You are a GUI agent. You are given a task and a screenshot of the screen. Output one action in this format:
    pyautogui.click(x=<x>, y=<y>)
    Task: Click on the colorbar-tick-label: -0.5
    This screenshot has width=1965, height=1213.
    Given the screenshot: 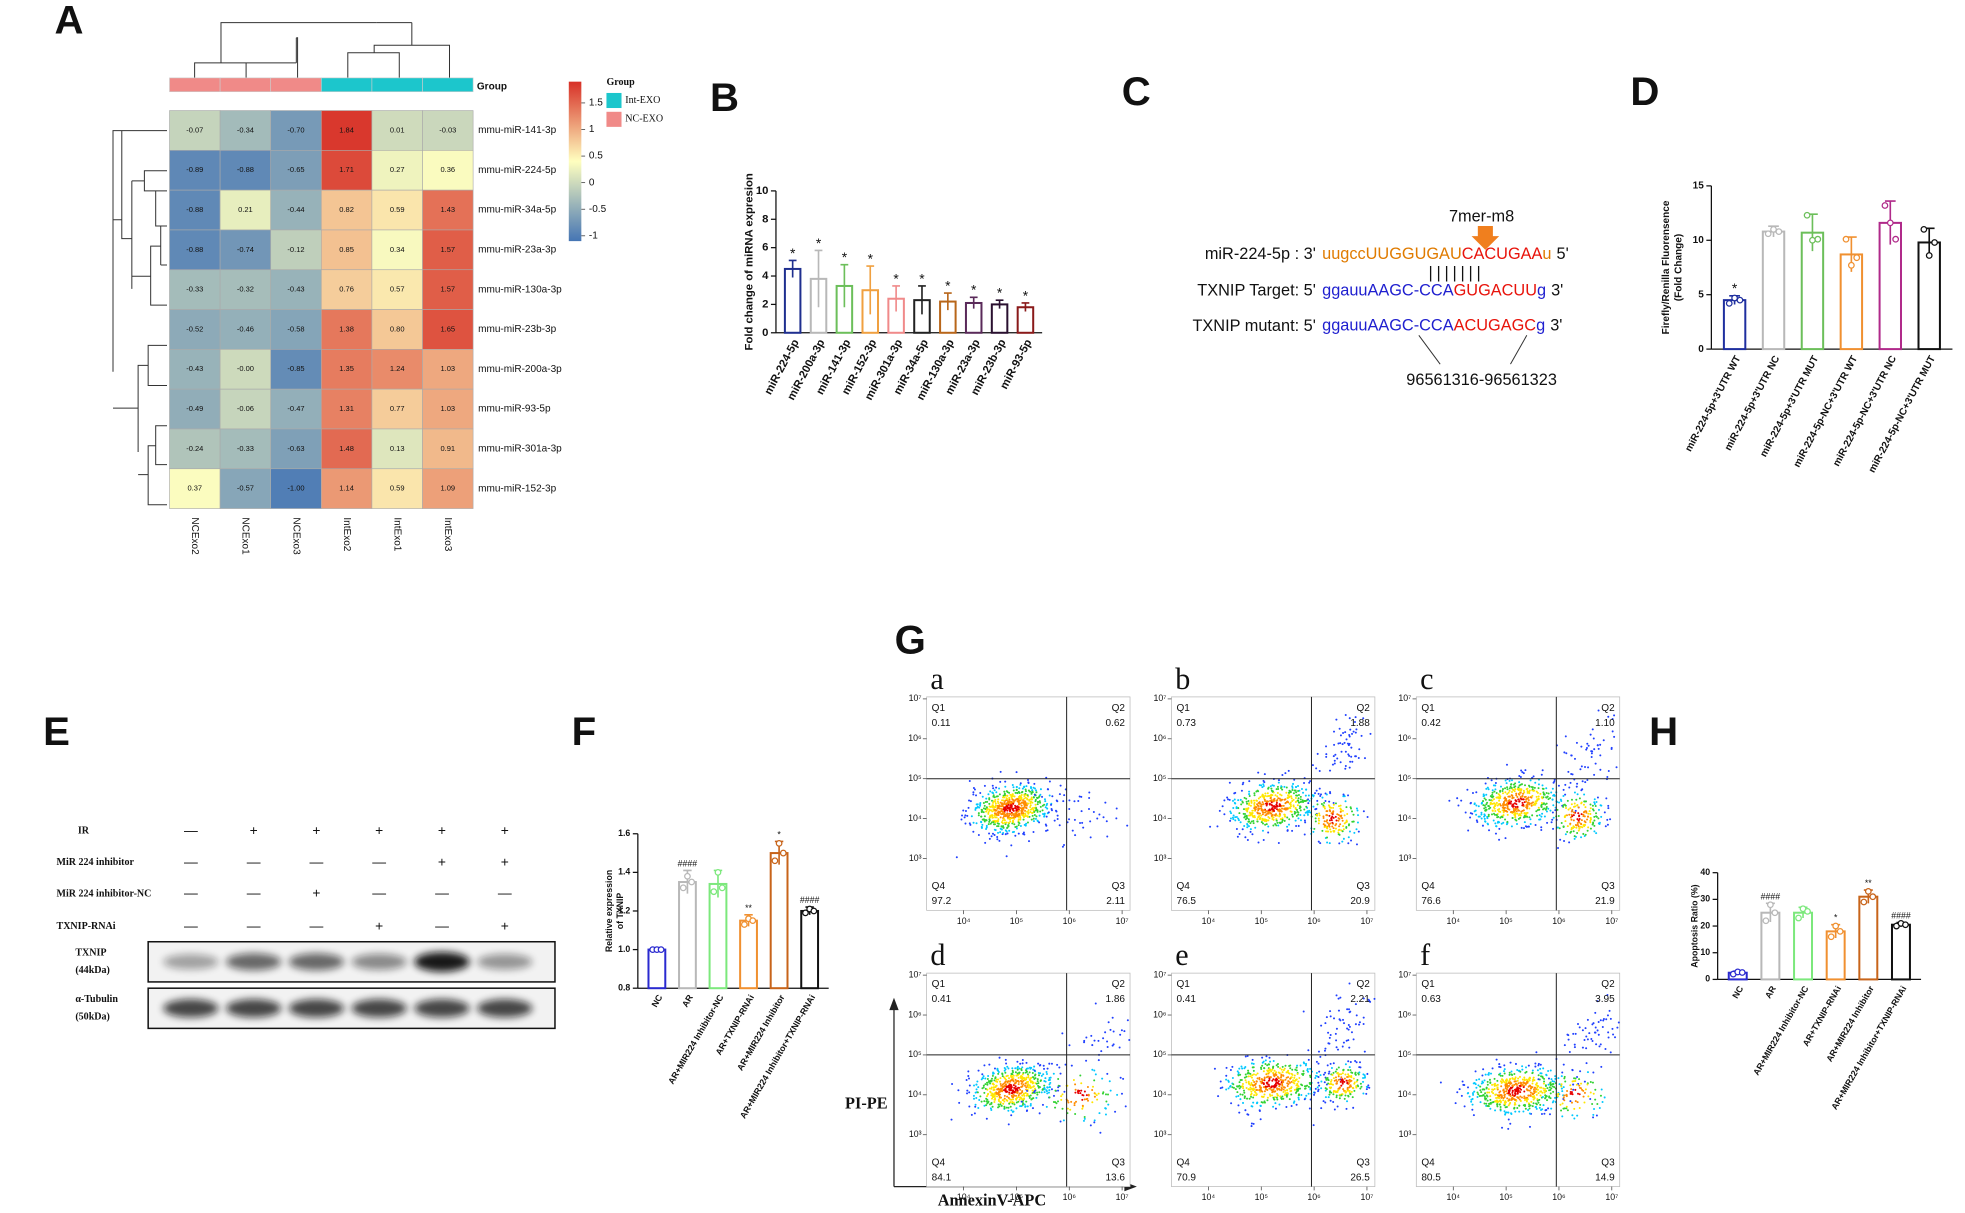 What is the action you would take?
    pyautogui.click(x=598, y=209)
    